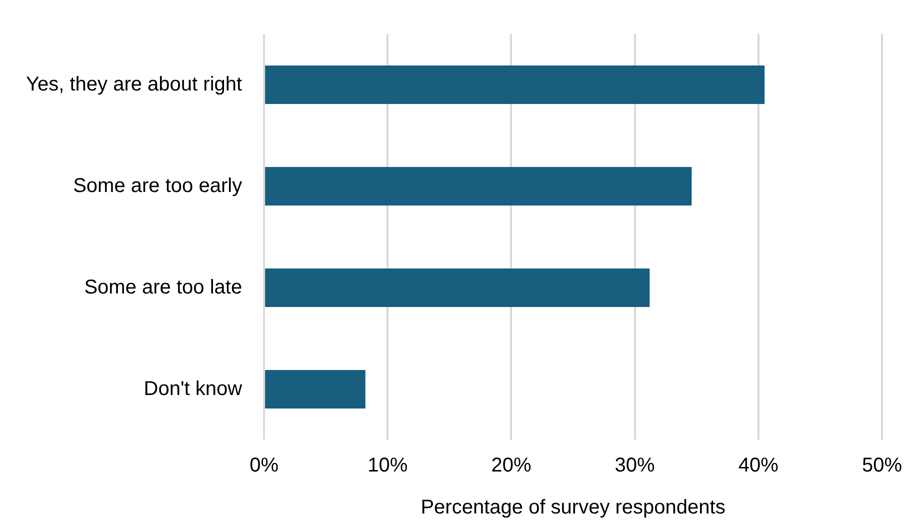 The height and width of the screenshot is (524, 916). Describe the element at coordinates (388, 465) in the screenshot. I see `x-tick-label: 10%` at that location.